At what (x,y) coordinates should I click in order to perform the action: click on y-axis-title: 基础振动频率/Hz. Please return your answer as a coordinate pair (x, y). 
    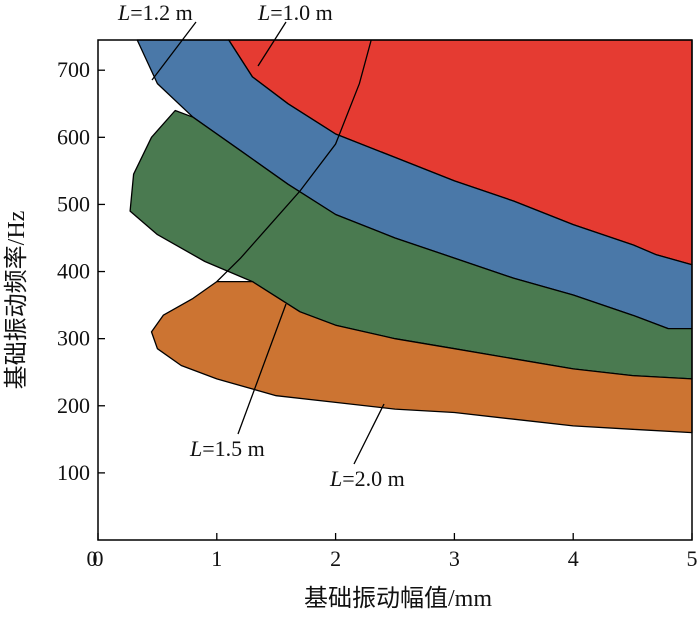
    Looking at the image, I should click on (16, 300).